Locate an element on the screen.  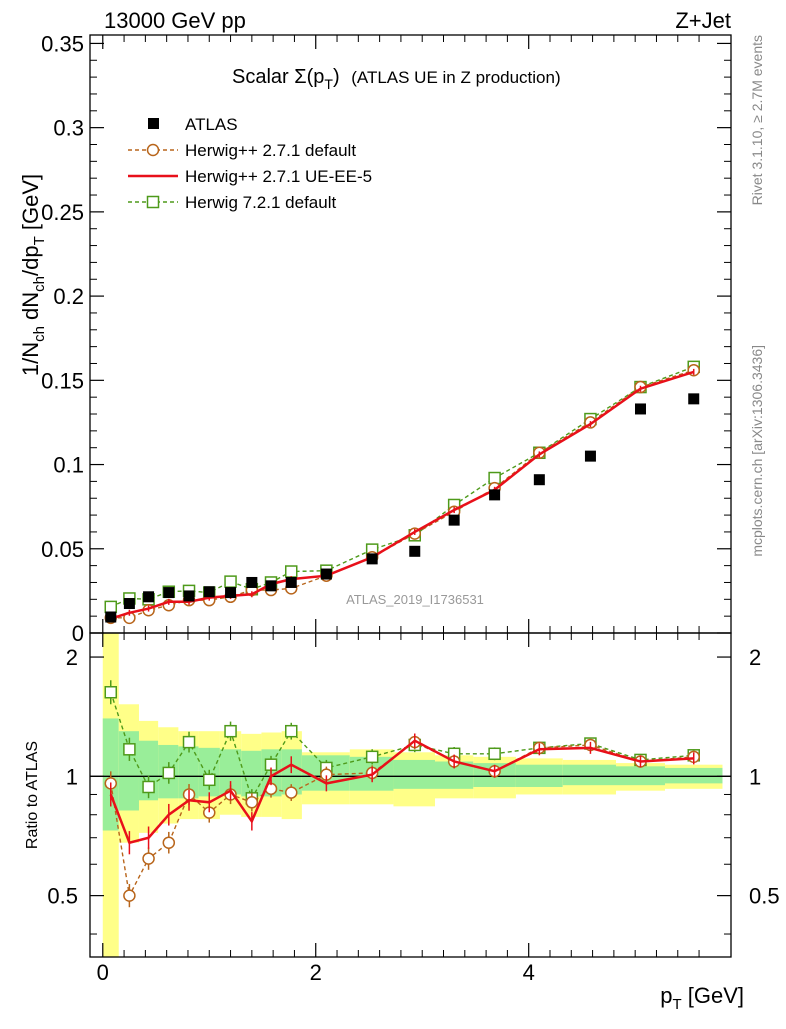
main-ylabel: 1/Nch dNch/dpT [GeV] is located at coordinates (33, 275).